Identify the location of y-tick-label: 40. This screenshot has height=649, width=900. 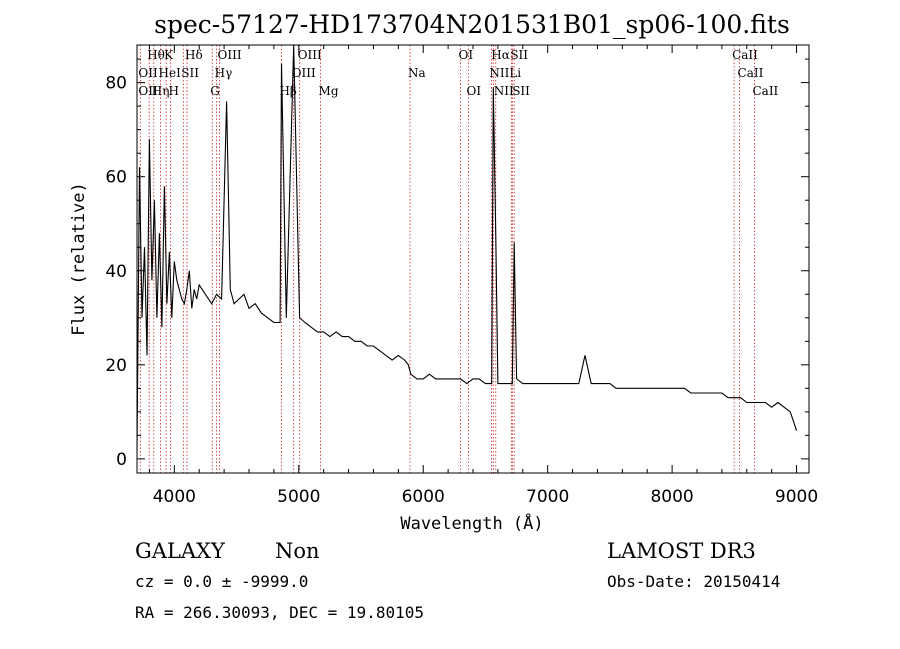
(116, 272).